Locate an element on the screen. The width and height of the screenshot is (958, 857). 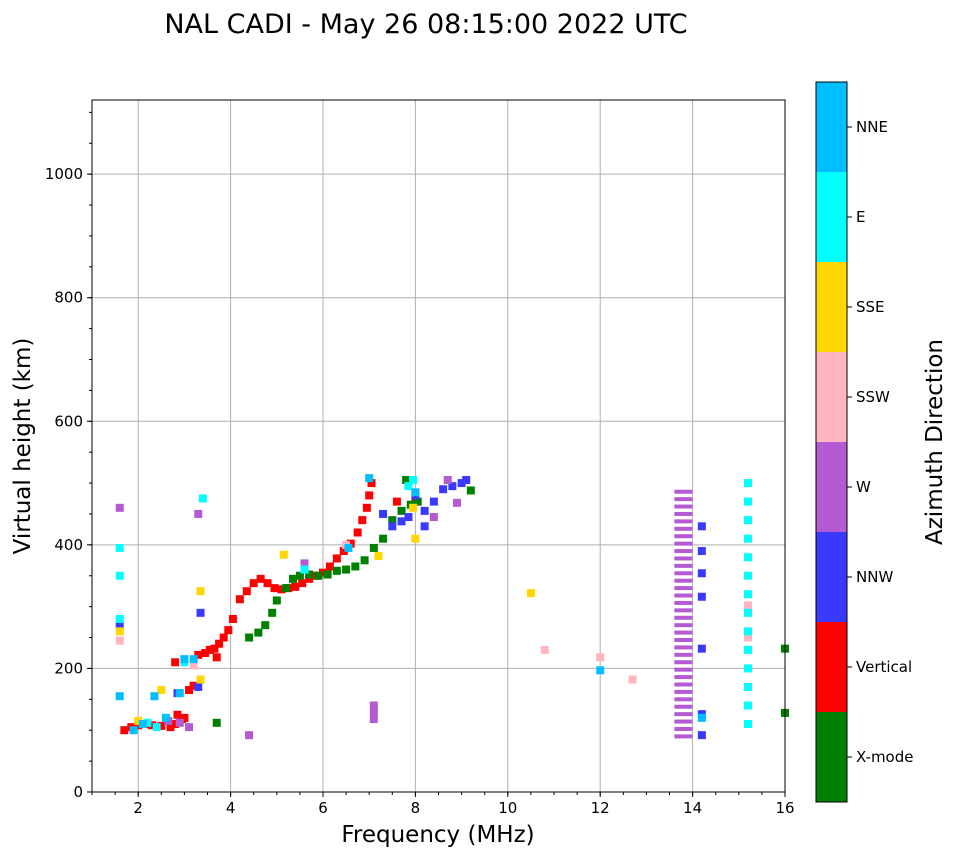
colorbar-swatch-sse is located at coordinates (831, 307).